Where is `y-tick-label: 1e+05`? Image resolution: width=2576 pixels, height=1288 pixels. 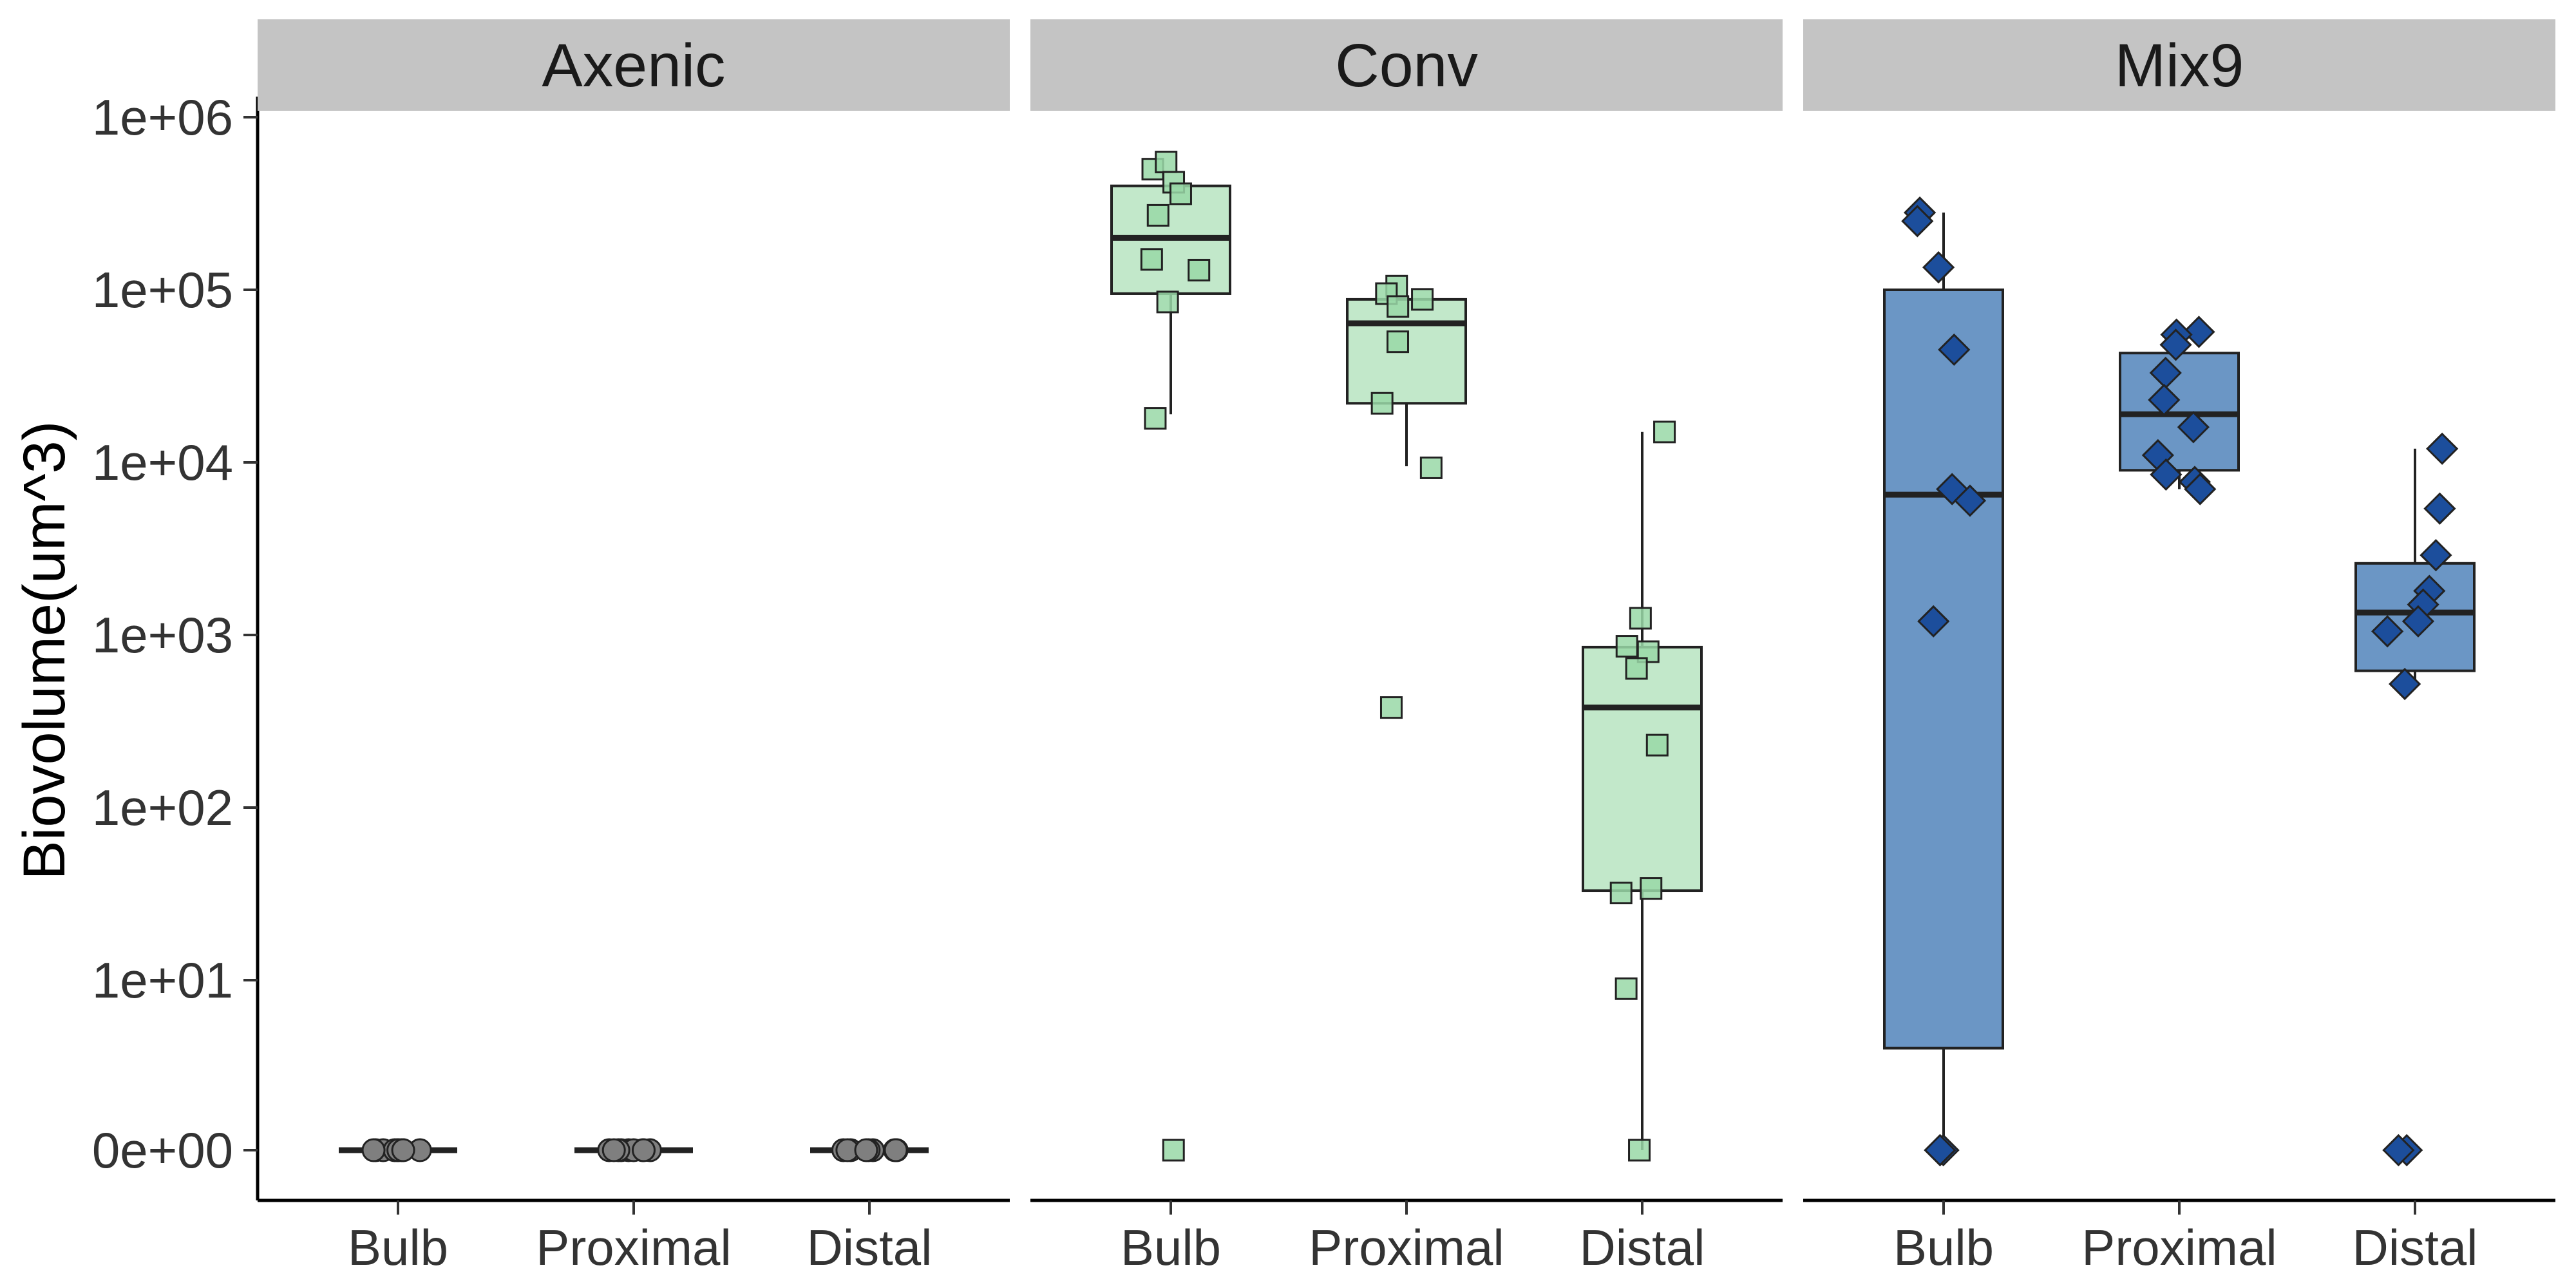
y-tick-label: 1e+05 is located at coordinates (163, 289).